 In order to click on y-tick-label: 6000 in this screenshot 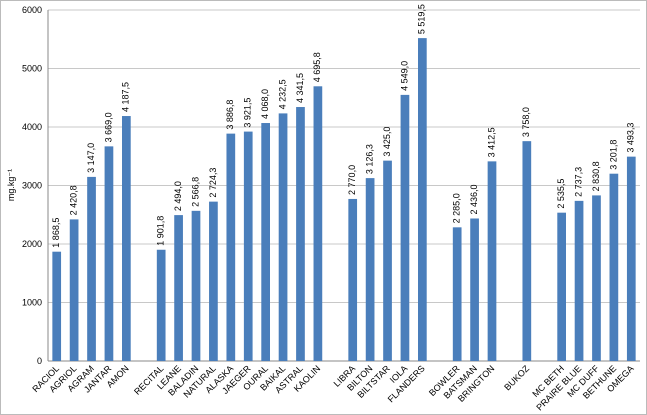, I will do `click(32, 10)`.